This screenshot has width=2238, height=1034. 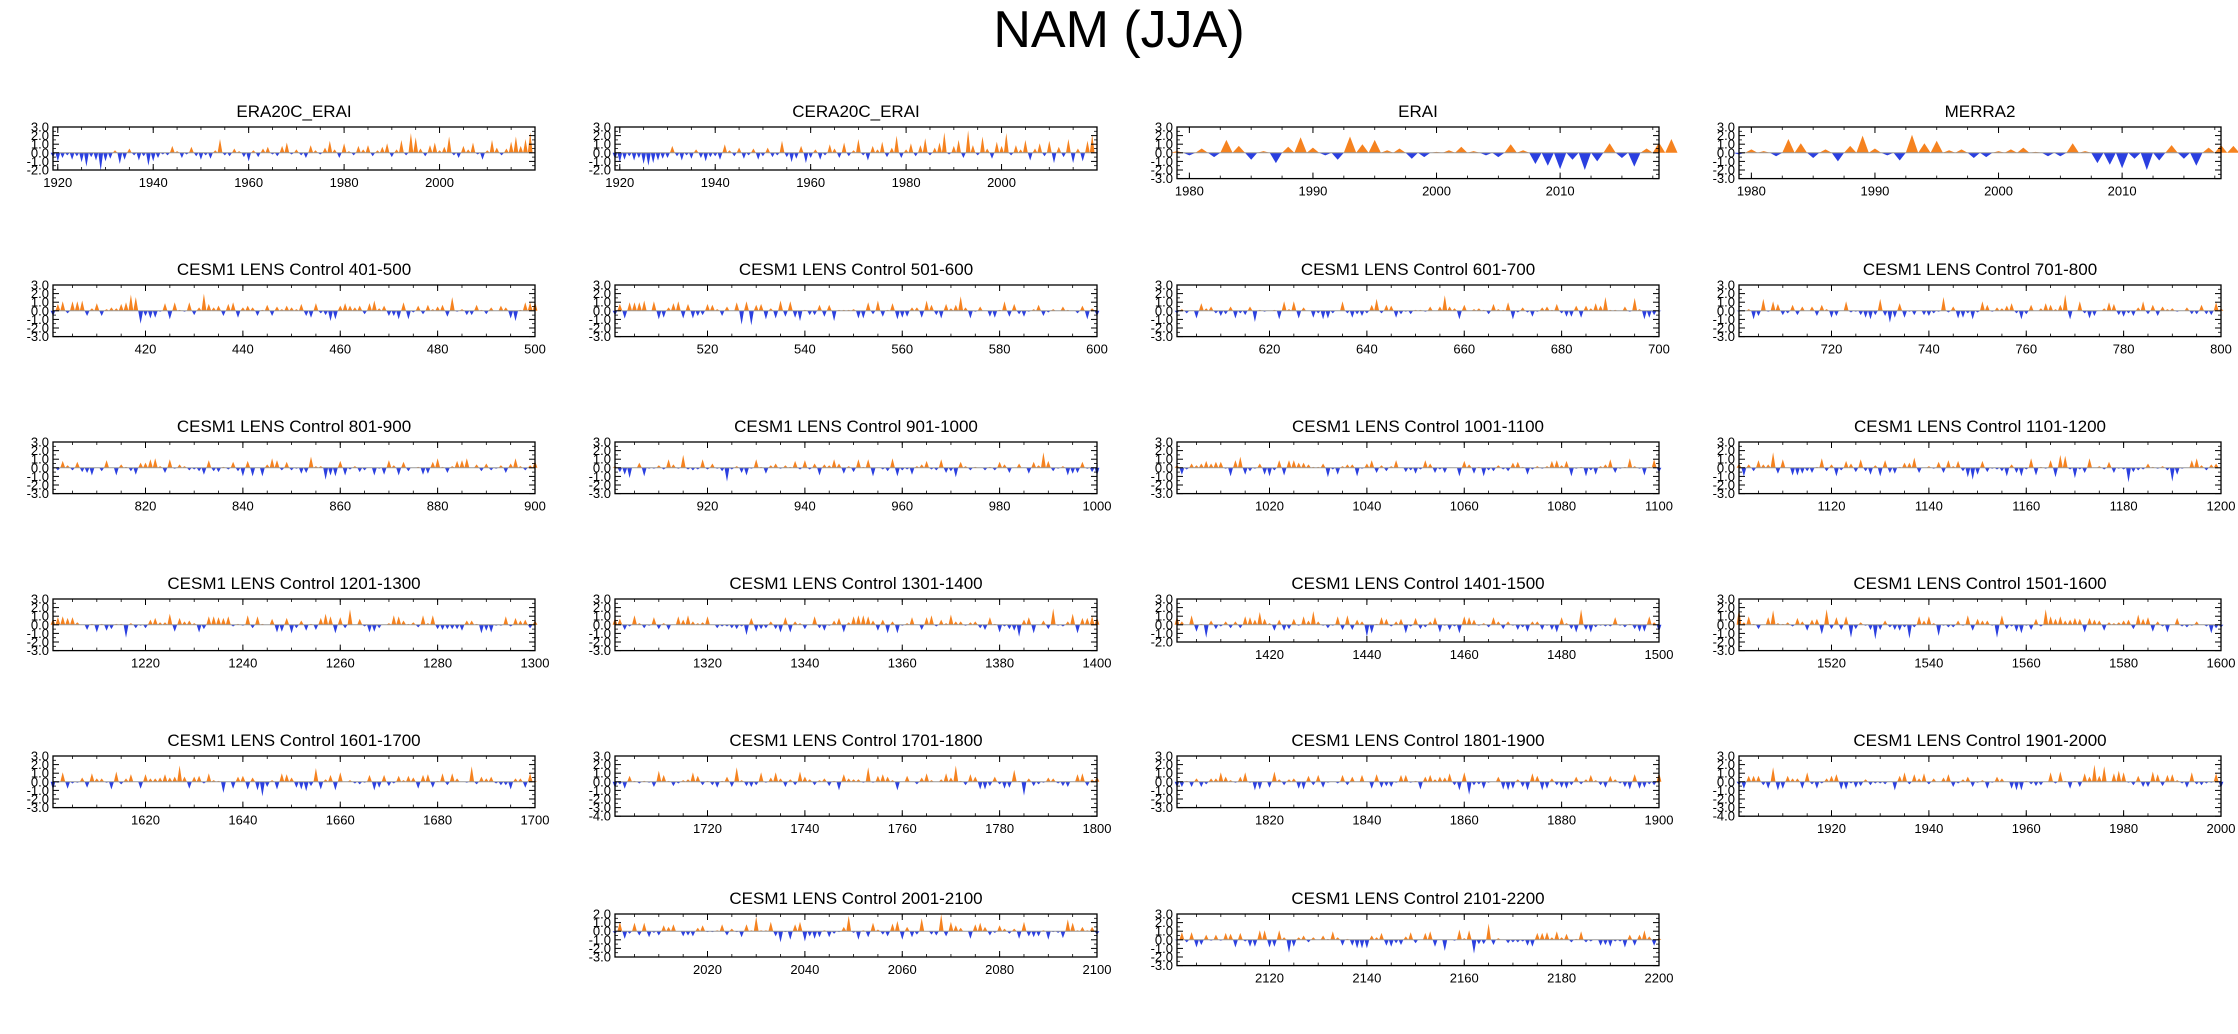 I want to click on y-tick-label: 2.0, so click(x=40, y=607).